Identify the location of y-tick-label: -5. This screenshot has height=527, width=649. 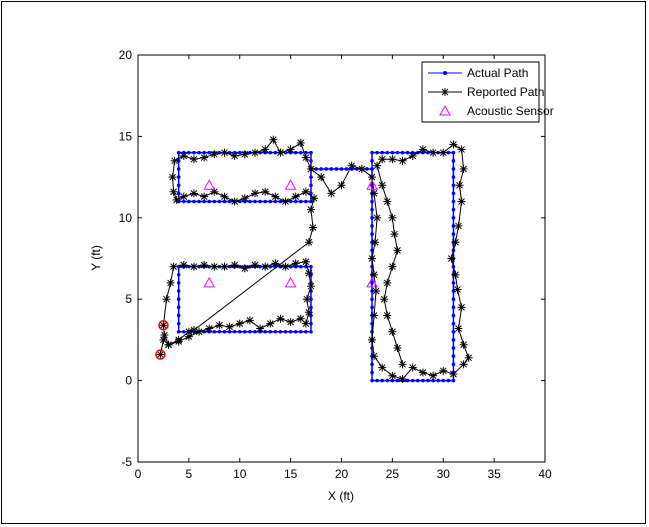
(126, 462).